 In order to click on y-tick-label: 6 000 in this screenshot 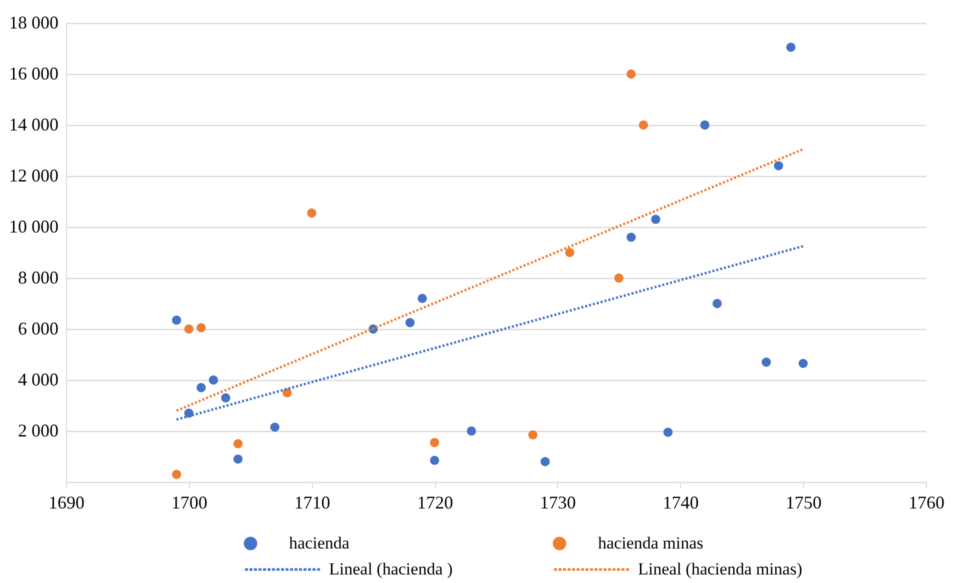, I will do `click(38, 328)`.